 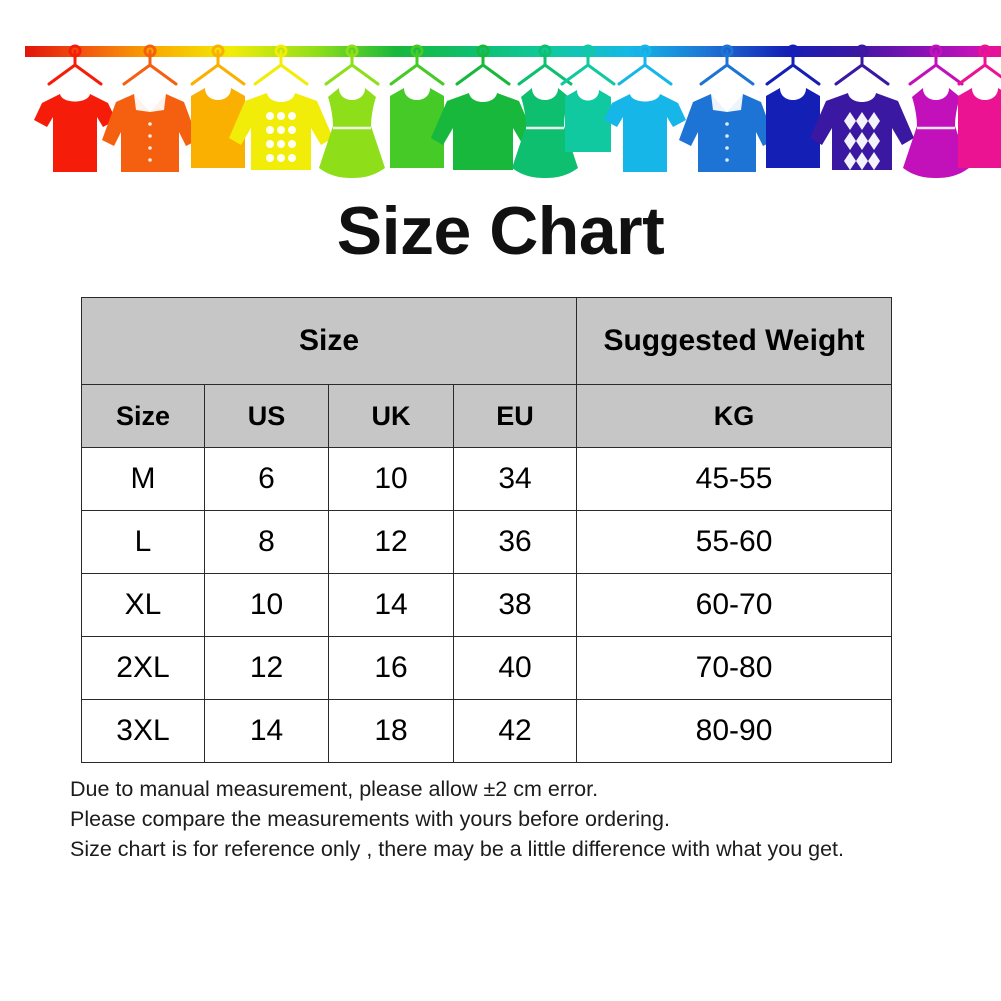 I want to click on hanging-rod, so click(x=513, y=51).